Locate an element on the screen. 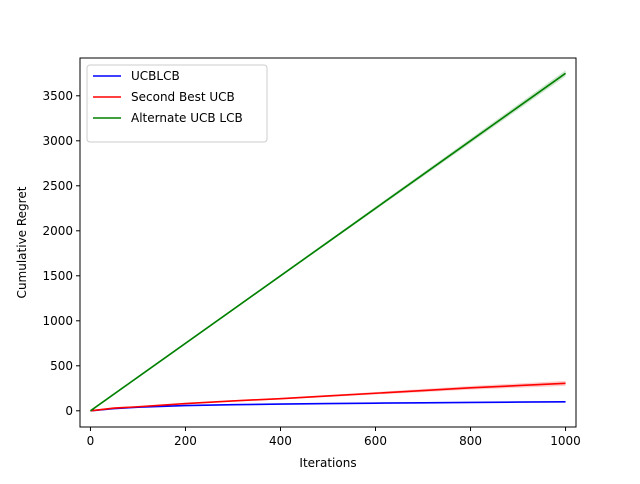  legend-entry-label: Alternate UCB LCB is located at coordinates (187, 118).